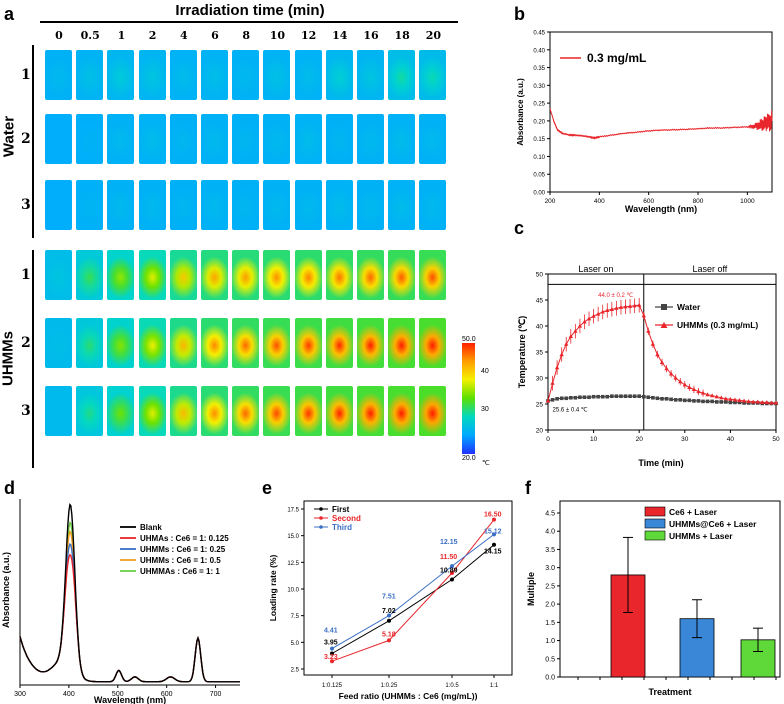 This screenshot has height=704, width=784. I want to click on x-tick-label: 300, so click(20, 694).